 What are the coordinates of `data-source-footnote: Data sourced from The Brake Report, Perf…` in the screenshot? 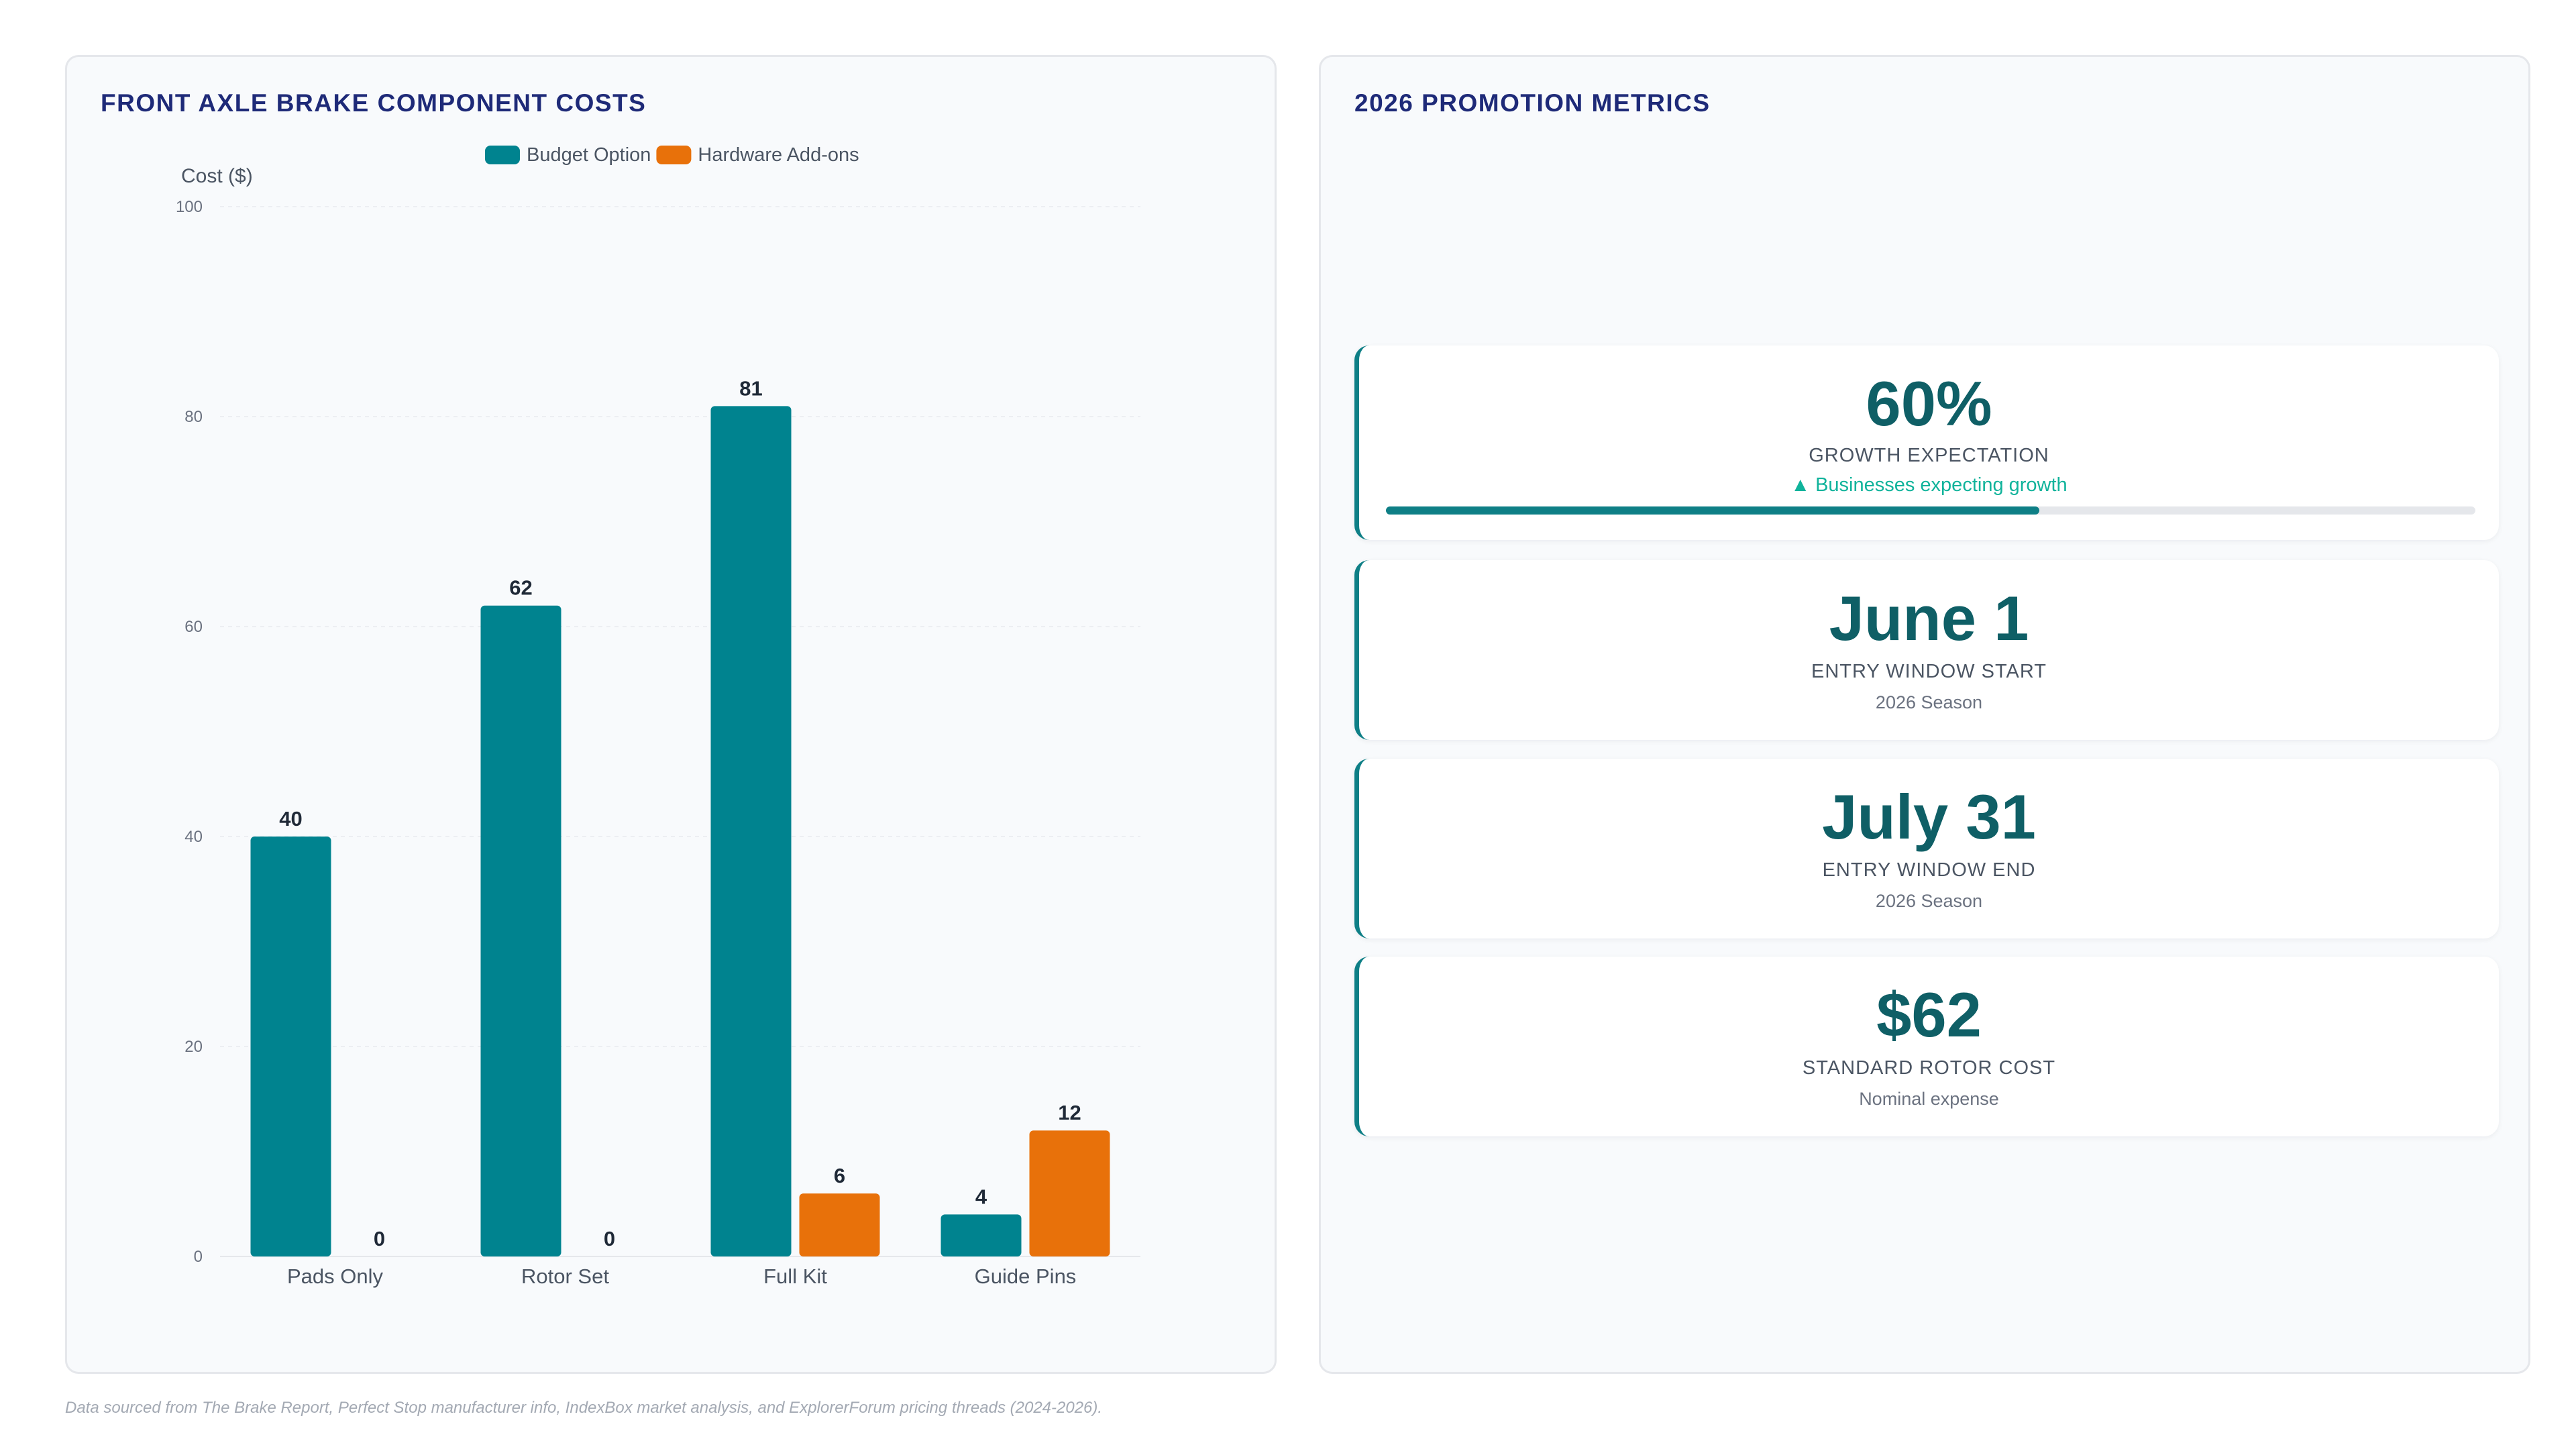 It's located at (584, 1408).